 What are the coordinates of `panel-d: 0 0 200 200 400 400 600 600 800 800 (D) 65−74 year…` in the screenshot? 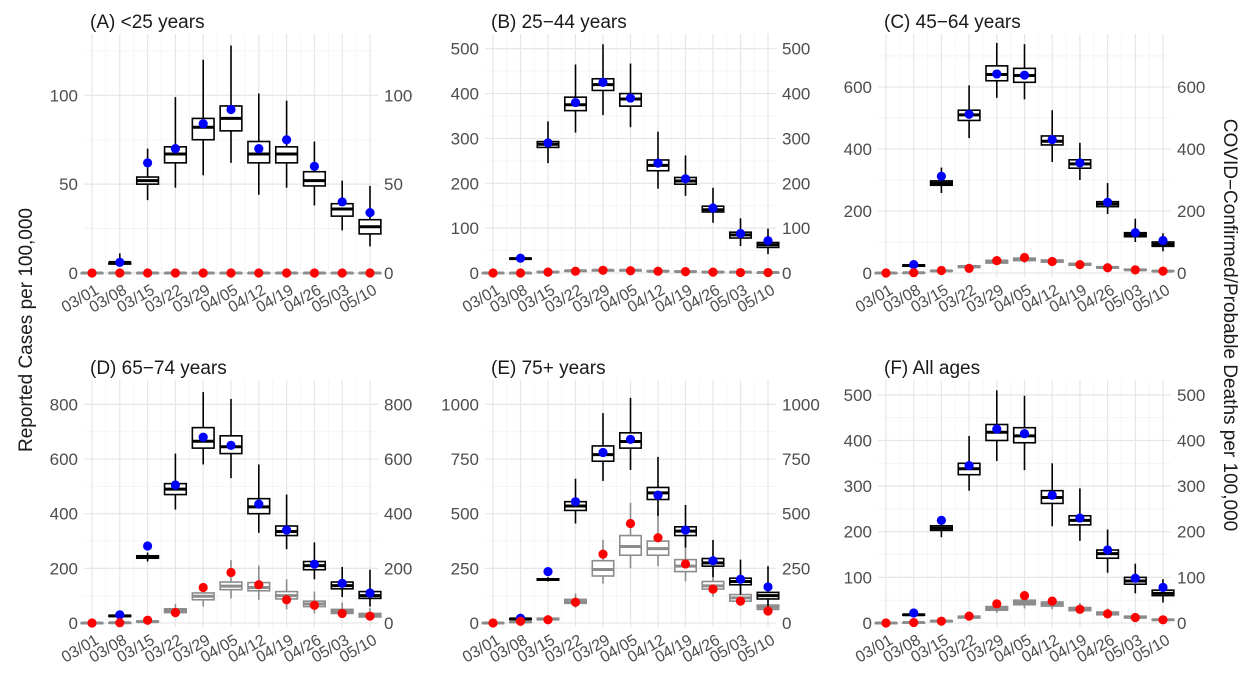 It's located at (231, 512).